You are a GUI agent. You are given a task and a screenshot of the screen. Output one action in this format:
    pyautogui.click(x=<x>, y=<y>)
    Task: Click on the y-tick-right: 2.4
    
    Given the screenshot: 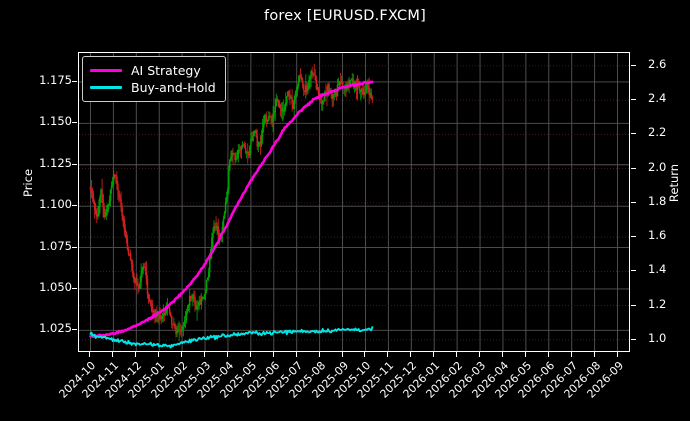 What is the action you would take?
    pyautogui.click(x=657, y=98)
    